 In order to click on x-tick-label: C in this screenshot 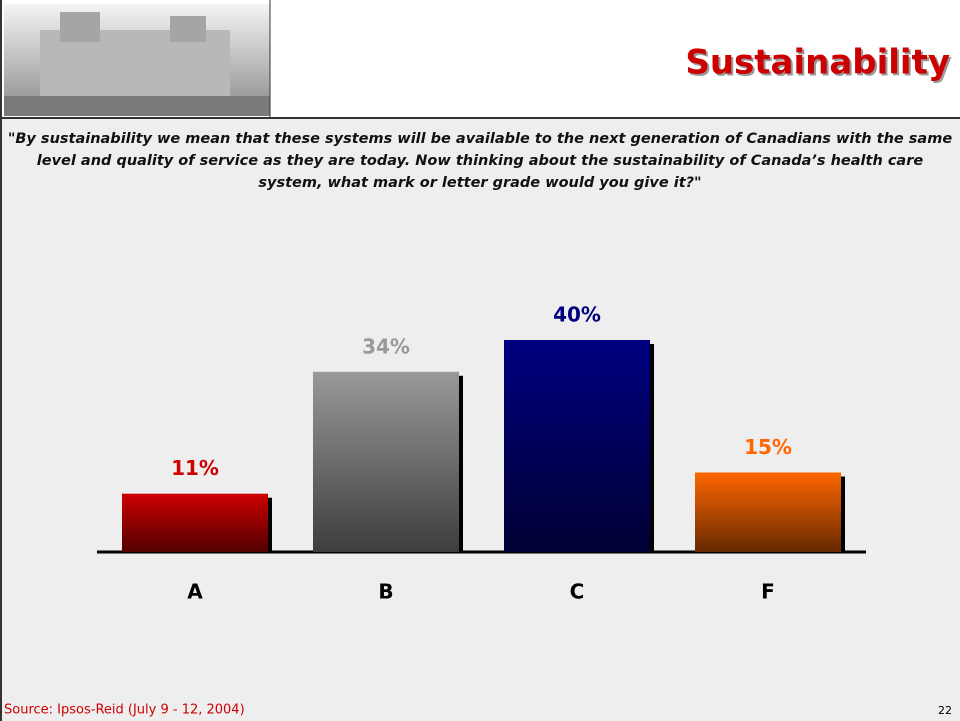, I will do `click(577, 592)`.